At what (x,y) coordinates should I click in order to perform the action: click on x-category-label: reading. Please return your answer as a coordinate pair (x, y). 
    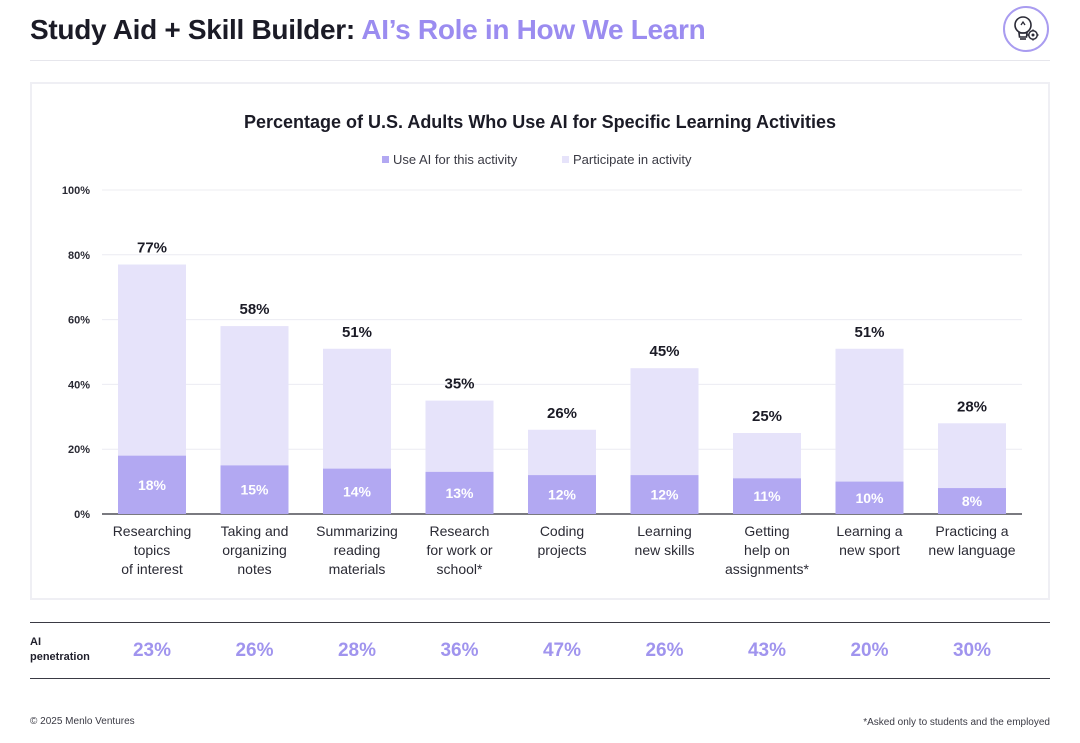
    Looking at the image, I should click on (357, 550).